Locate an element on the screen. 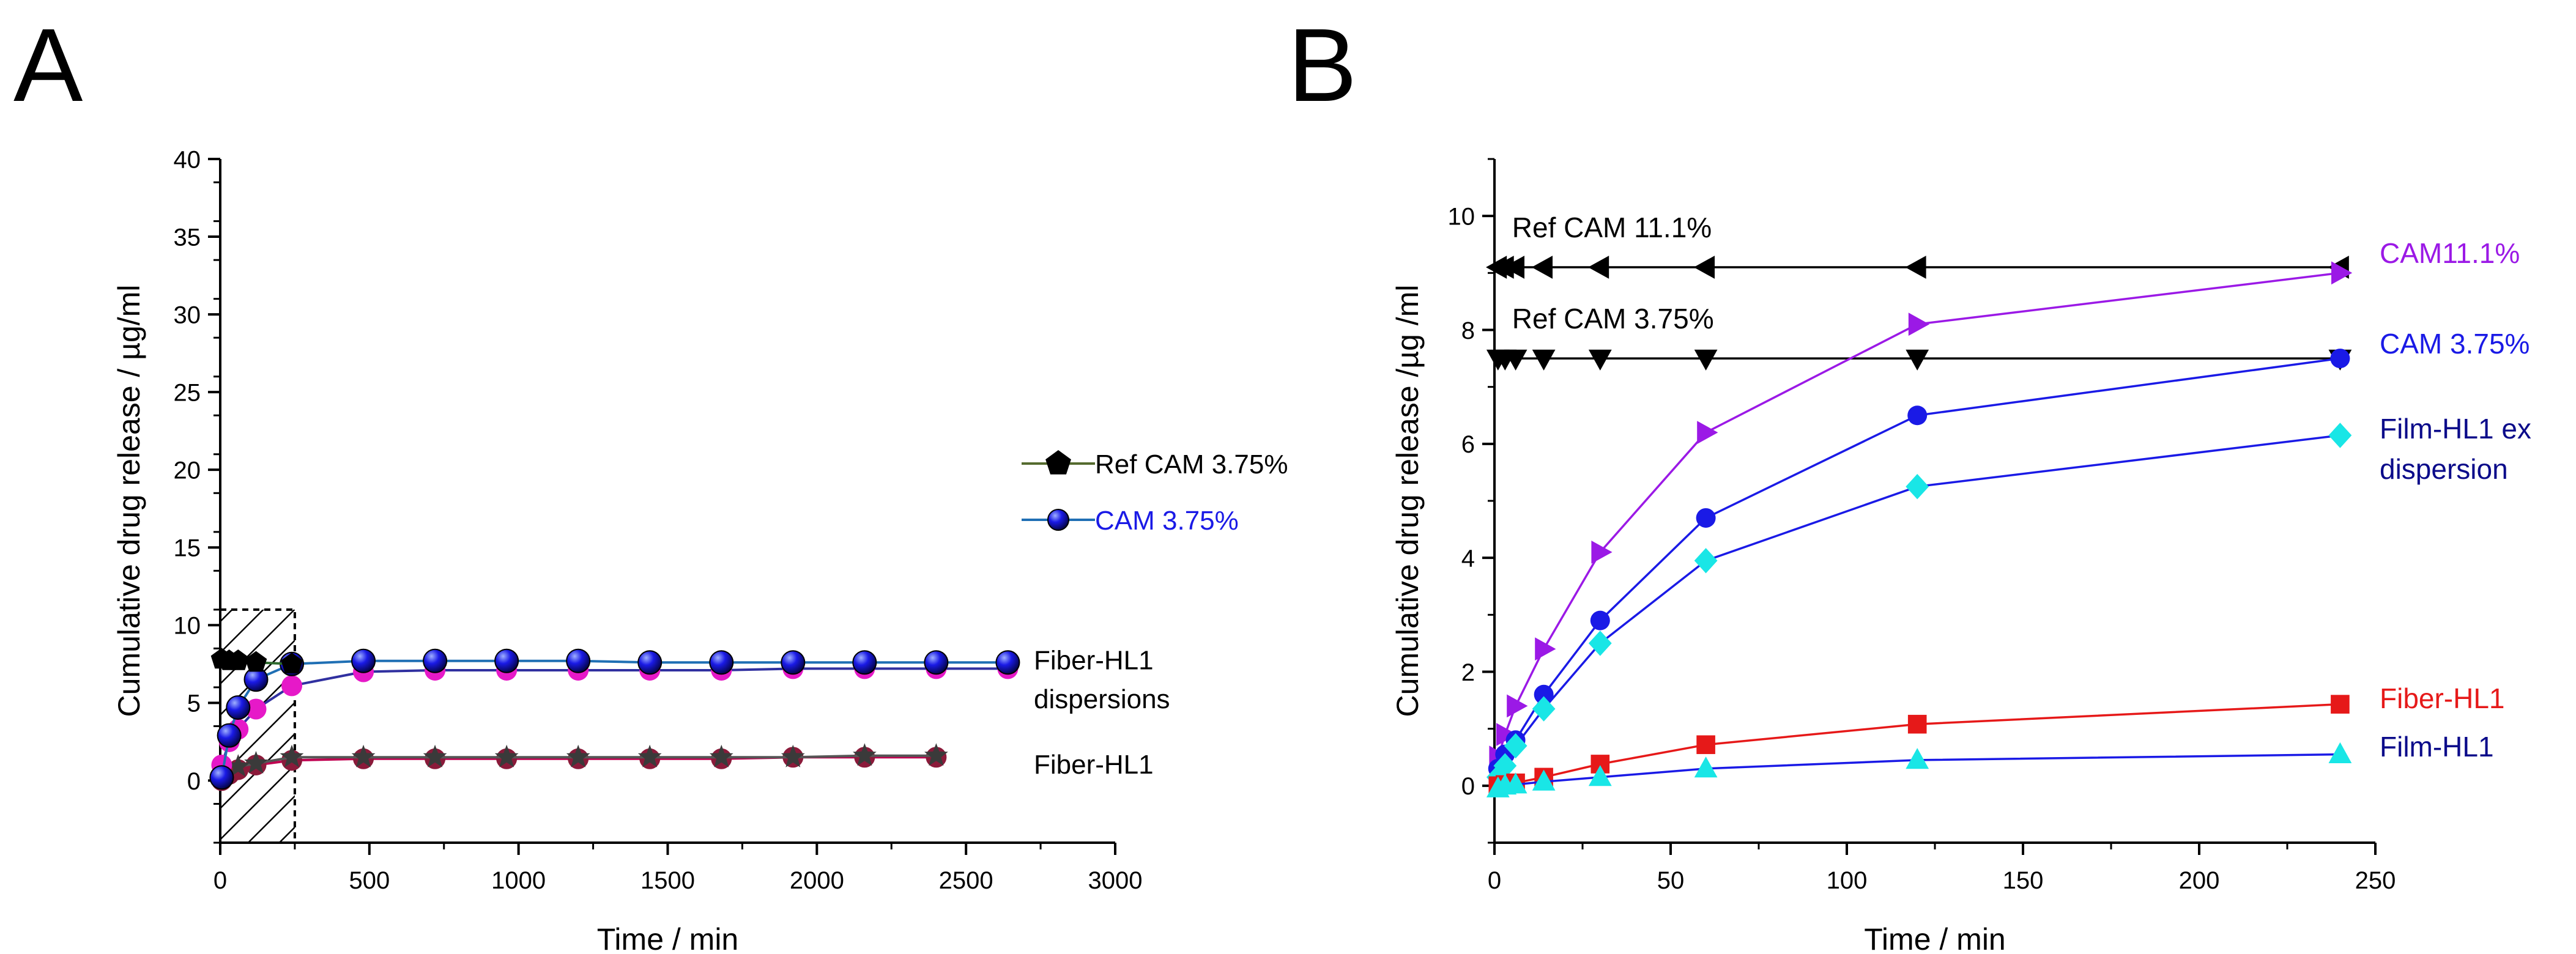 This screenshot has height=954, width=2576. x-tick-label: 100 is located at coordinates (1847, 881).